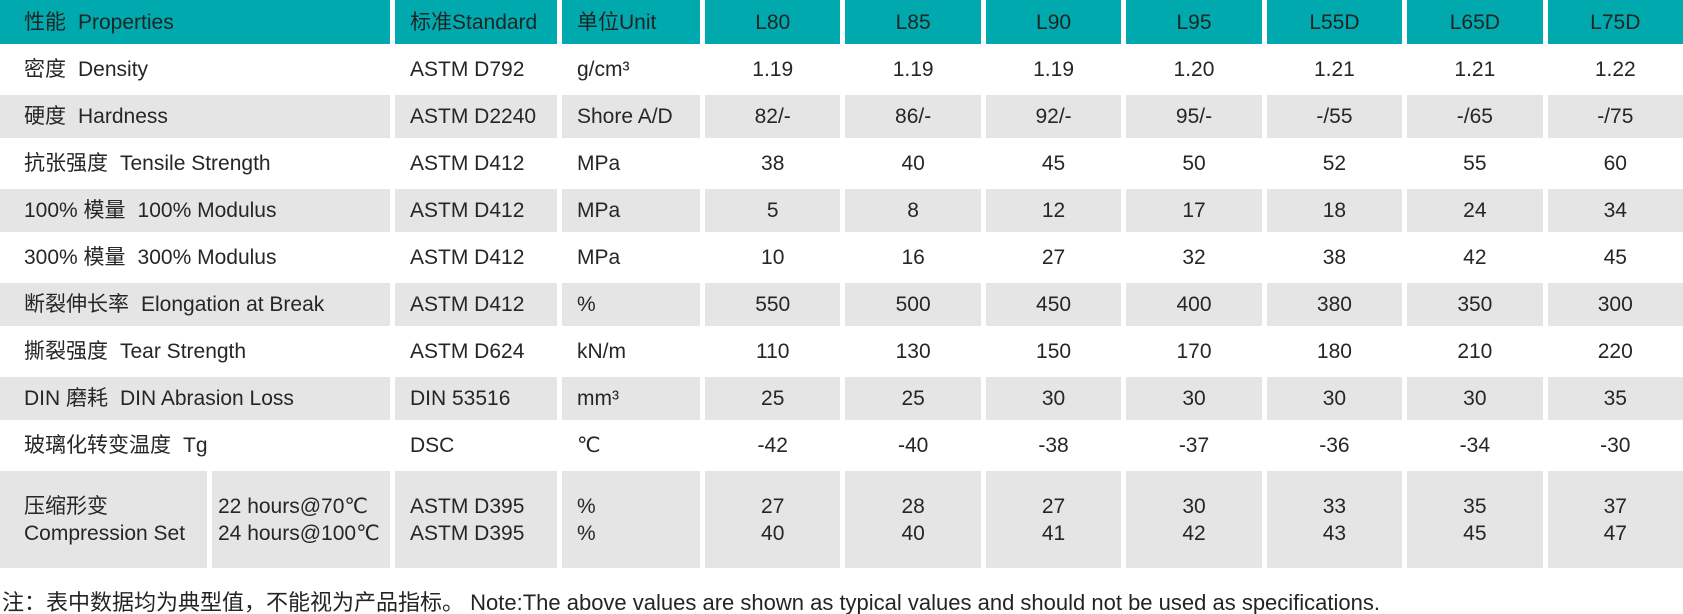  What do you see at coordinates (1615, 506) in the screenshot?
I see `value-cell-line: 37` at bounding box center [1615, 506].